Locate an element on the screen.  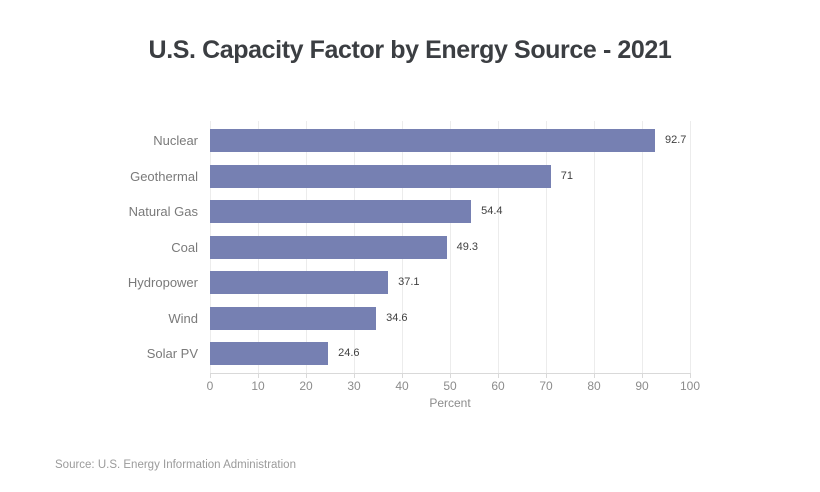
category-label-coal: Coal is located at coordinates (184, 247).